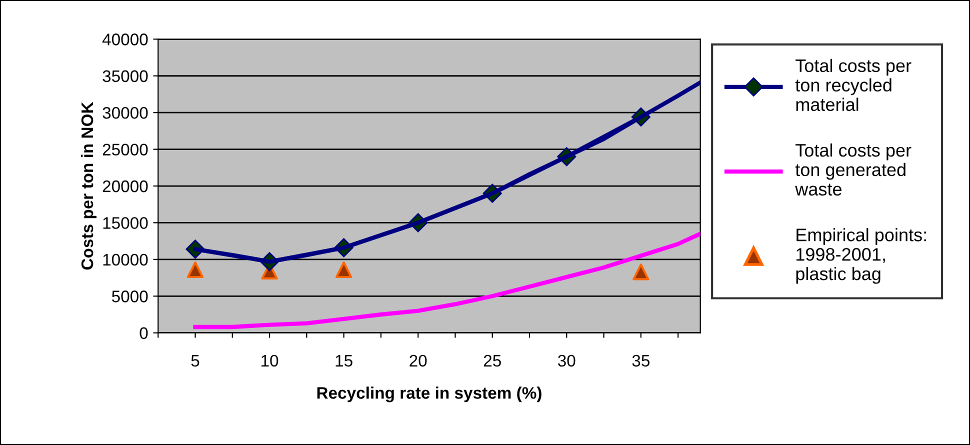  What do you see at coordinates (861, 256) in the screenshot?
I see `legend-label: Empirical points: 1998-2001, plastic bag` at bounding box center [861, 256].